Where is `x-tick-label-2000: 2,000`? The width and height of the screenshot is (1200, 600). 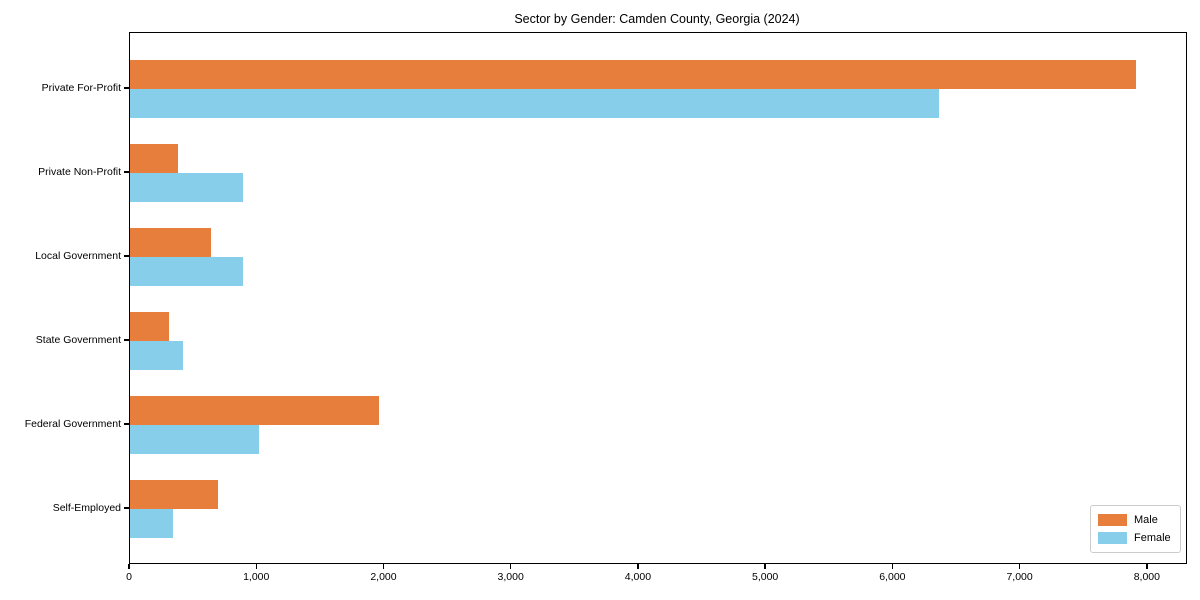
x-tick-label-2000: 2,000 is located at coordinates (383, 577).